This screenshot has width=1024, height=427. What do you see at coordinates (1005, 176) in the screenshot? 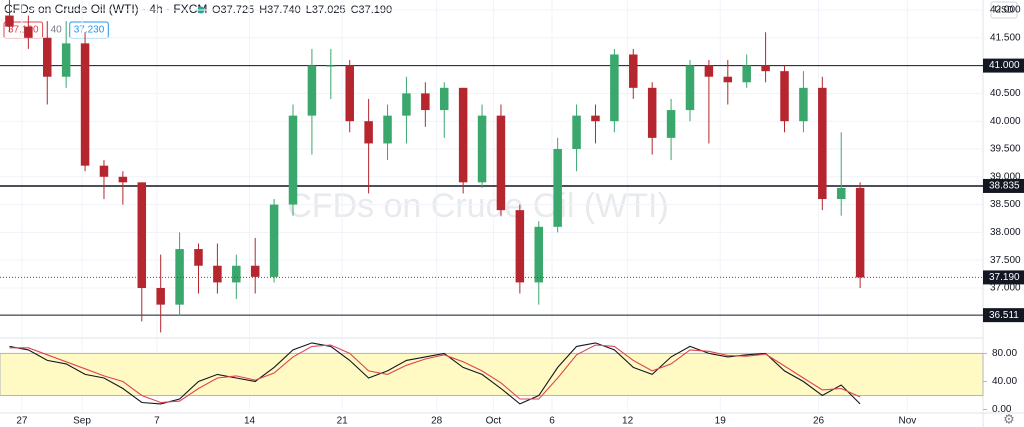
I see `y-tick-label: 39.000` at bounding box center [1005, 176].